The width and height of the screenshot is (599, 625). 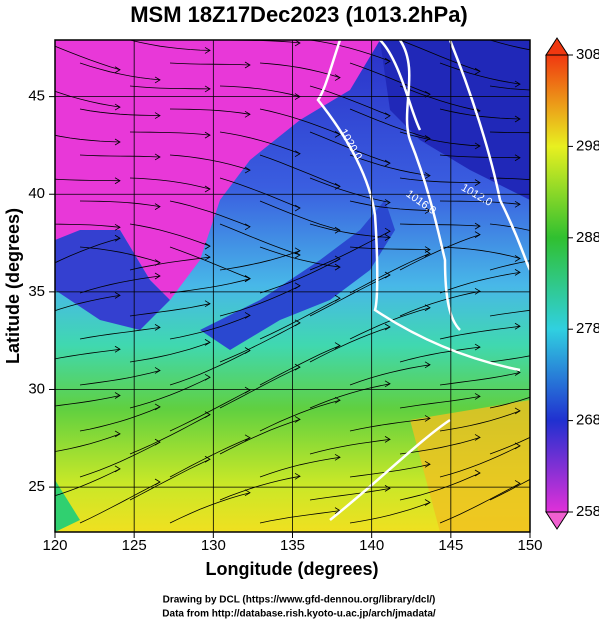 I want to click on y-tick-label: 30, so click(x=36, y=388).